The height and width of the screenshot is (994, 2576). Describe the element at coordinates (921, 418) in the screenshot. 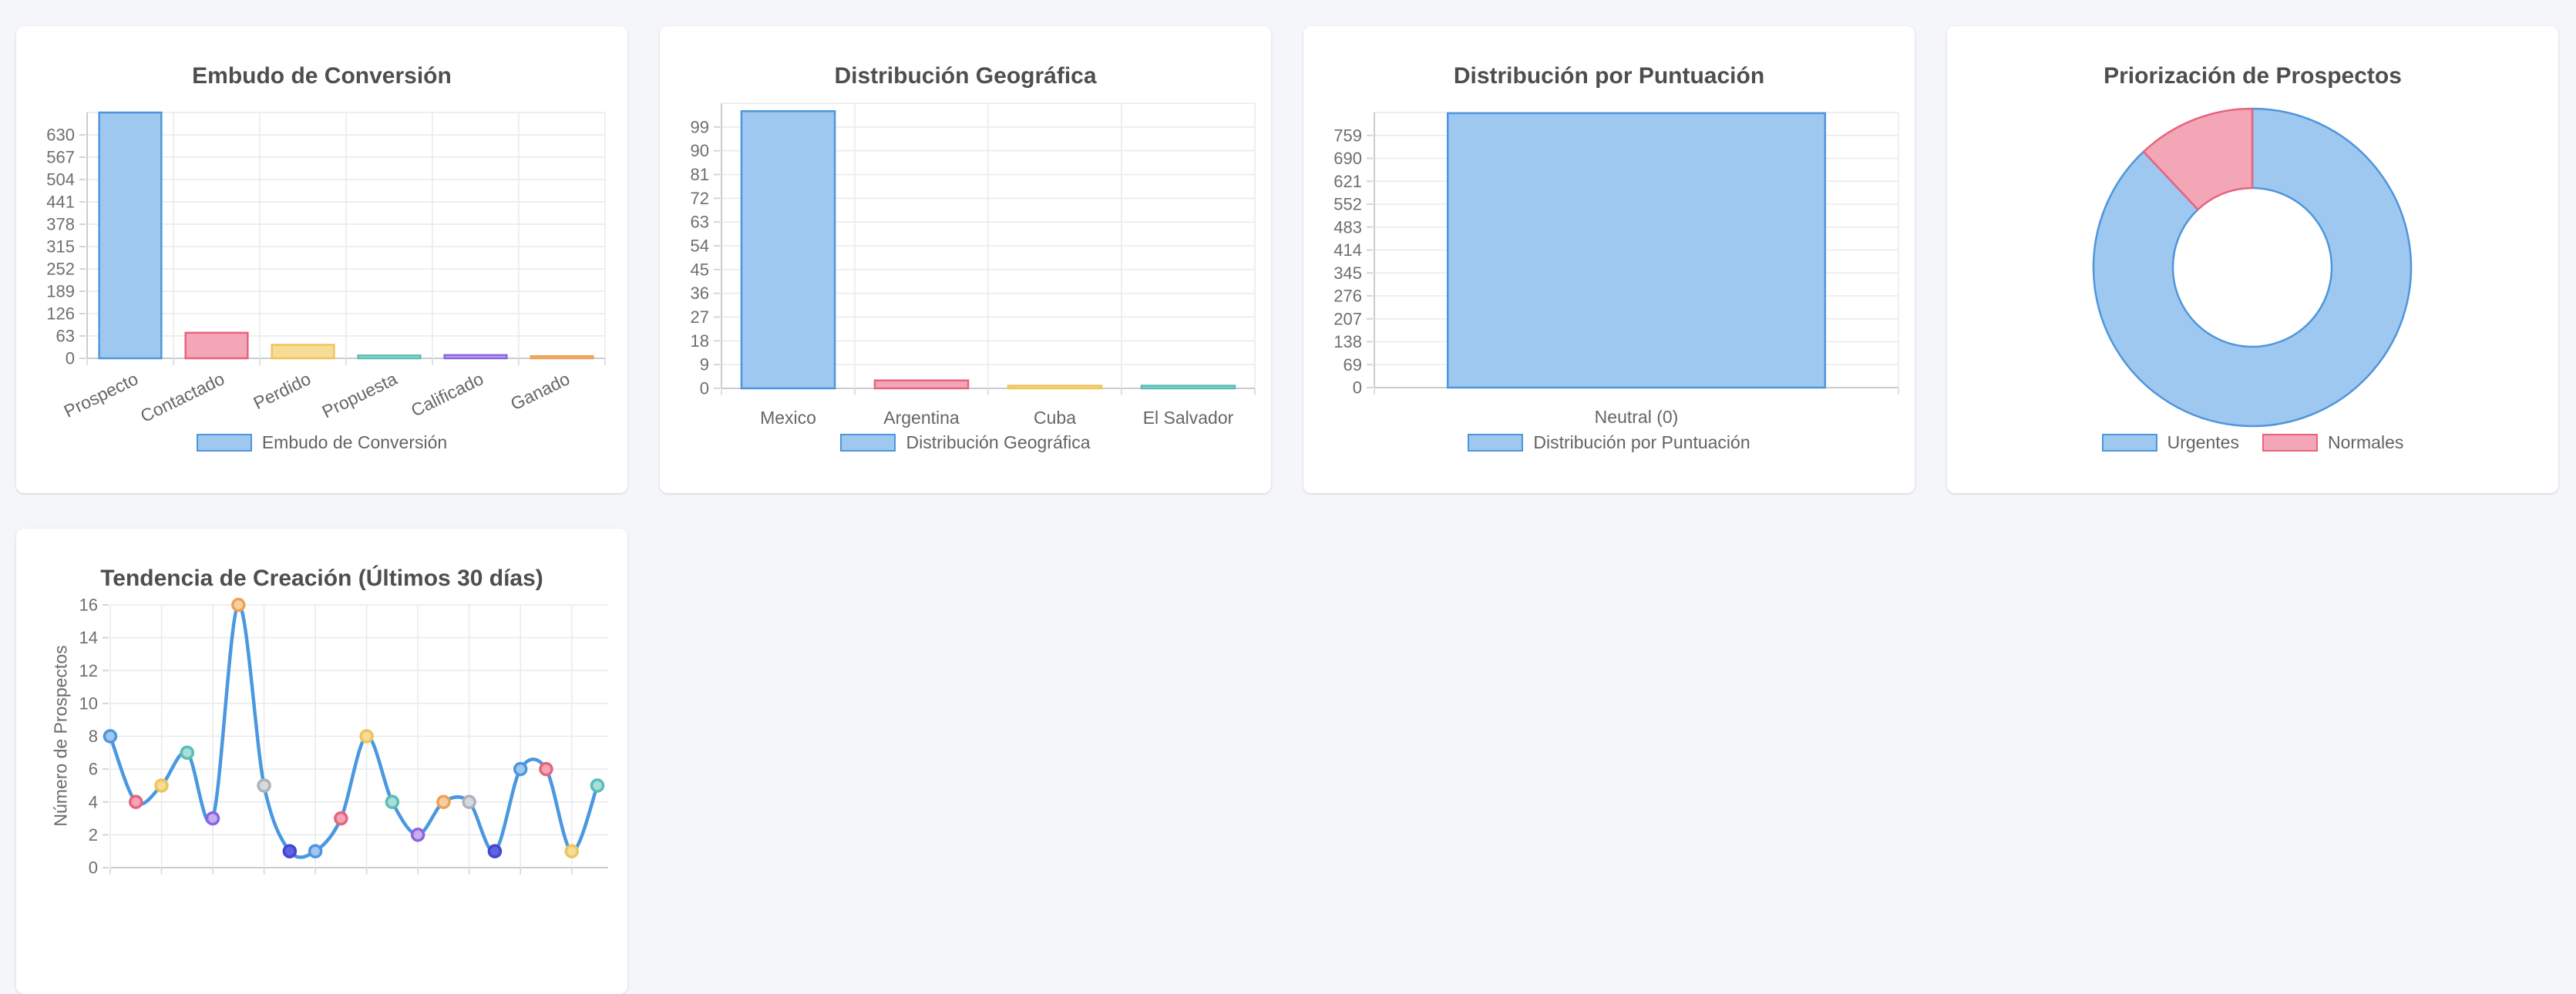

I see `svg-text: Argentina` at that location.